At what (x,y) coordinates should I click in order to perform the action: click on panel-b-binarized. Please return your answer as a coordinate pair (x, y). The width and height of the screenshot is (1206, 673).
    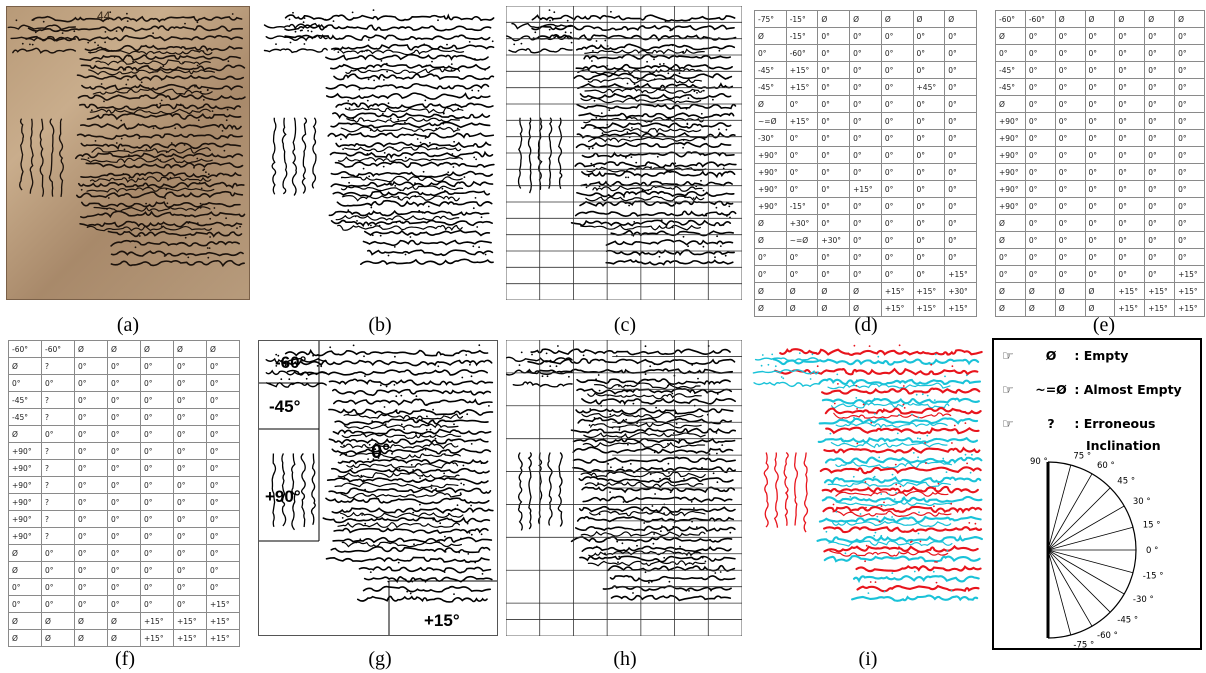
    Looking at the image, I should click on (380, 153).